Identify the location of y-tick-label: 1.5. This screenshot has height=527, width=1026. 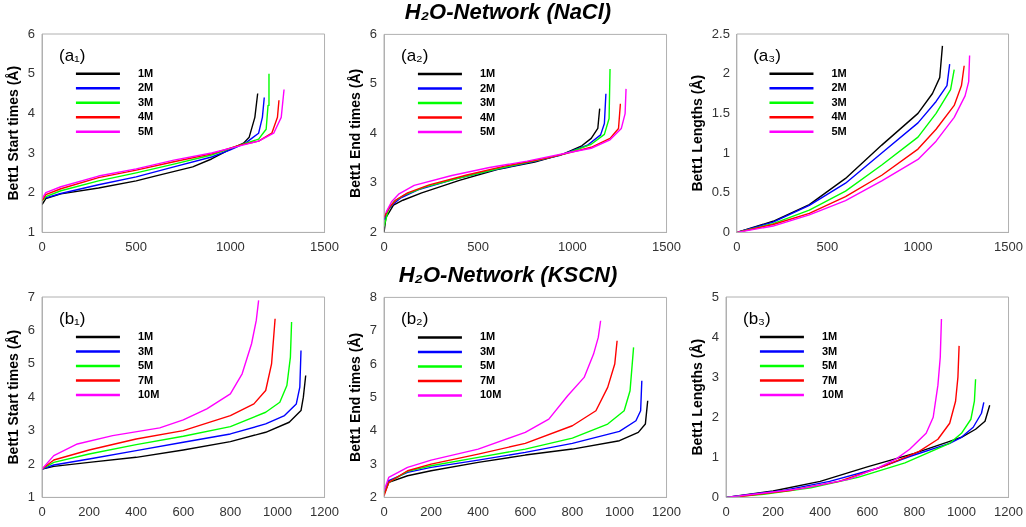
(720, 112).